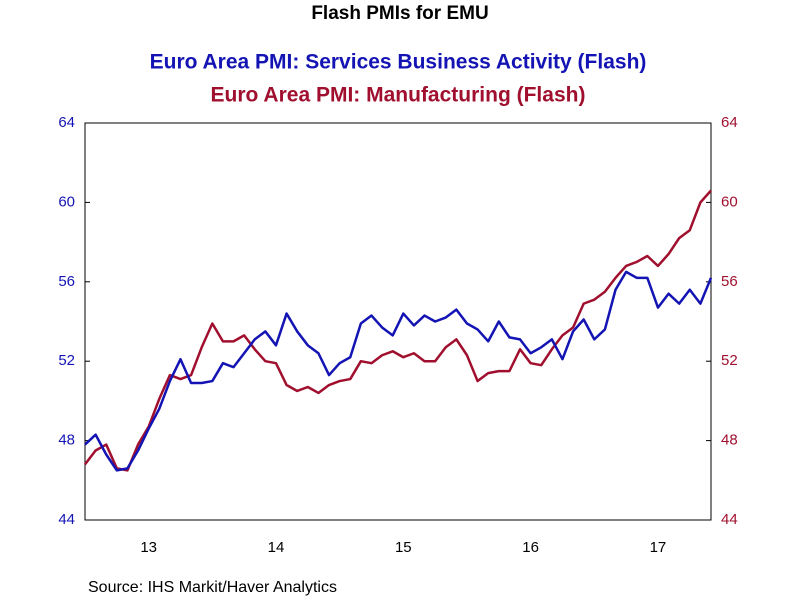  Describe the element at coordinates (66, 122) in the screenshot. I see `y-tick-label: 64` at that location.